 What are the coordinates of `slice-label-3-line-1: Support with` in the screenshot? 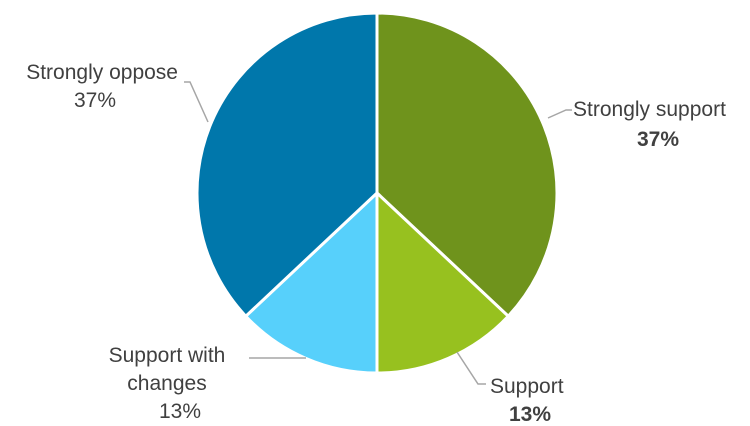 It's located at (167, 355).